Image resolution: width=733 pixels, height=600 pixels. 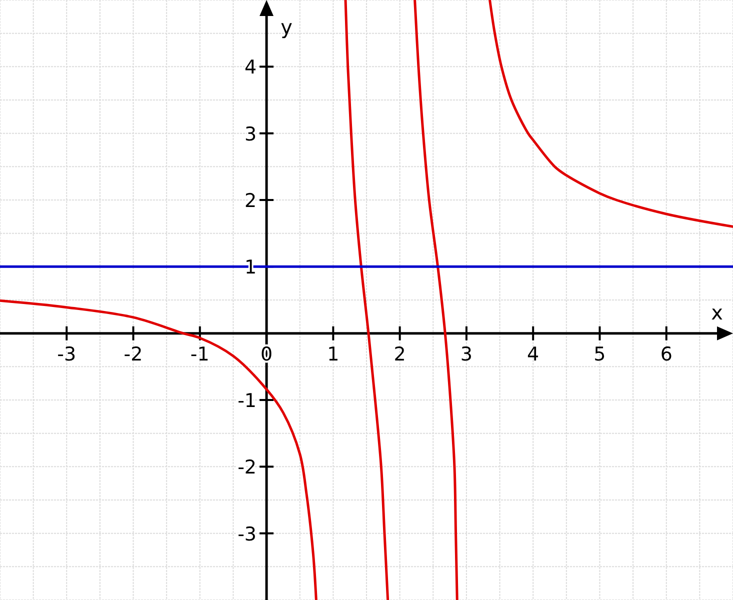 What do you see at coordinates (250, 201) in the screenshot?
I see `y-tick-label: 2` at bounding box center [250, 201].